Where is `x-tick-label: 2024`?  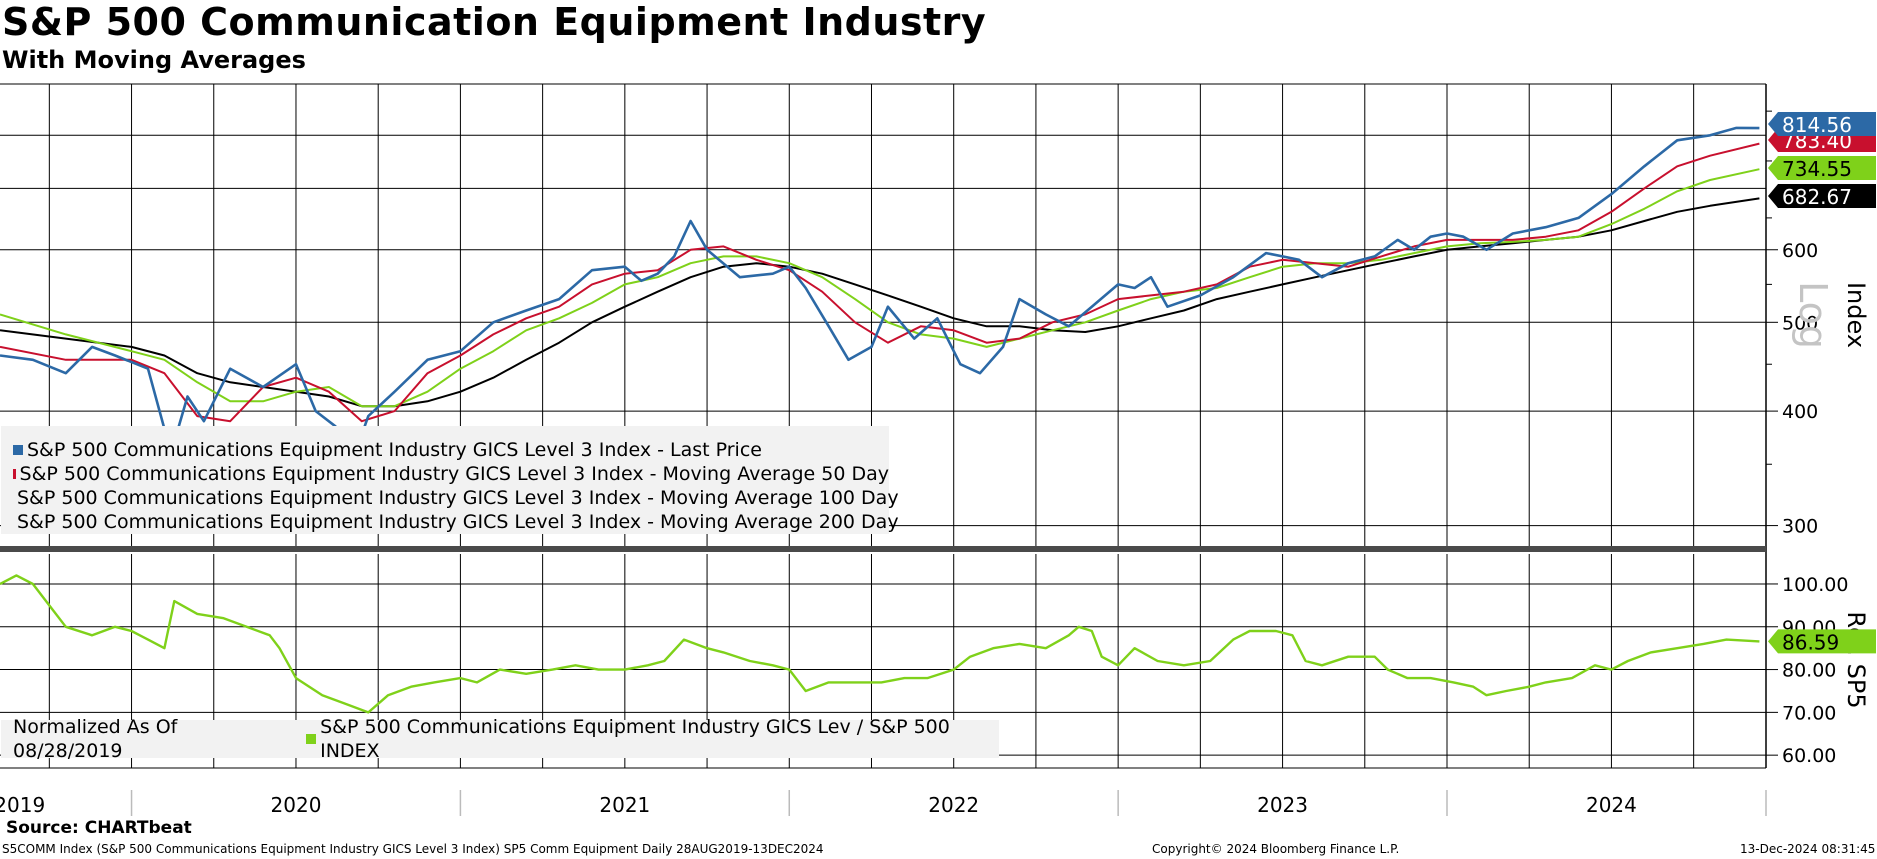
x-tick-label: 2024 is located at coordinates (1611, 805).